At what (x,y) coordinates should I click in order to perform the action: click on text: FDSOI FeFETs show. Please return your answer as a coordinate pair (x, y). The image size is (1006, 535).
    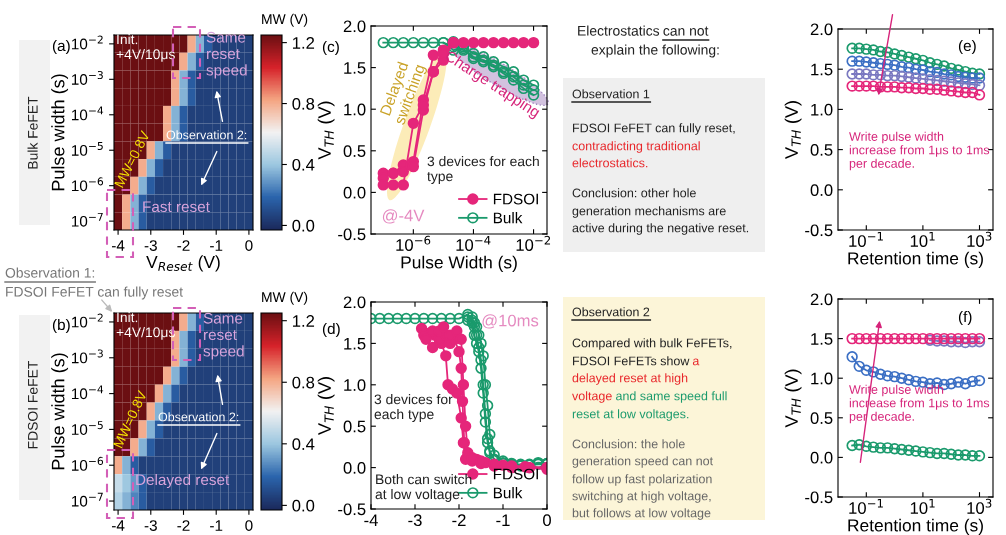
    Looking at the image, I should click on (631, 361).